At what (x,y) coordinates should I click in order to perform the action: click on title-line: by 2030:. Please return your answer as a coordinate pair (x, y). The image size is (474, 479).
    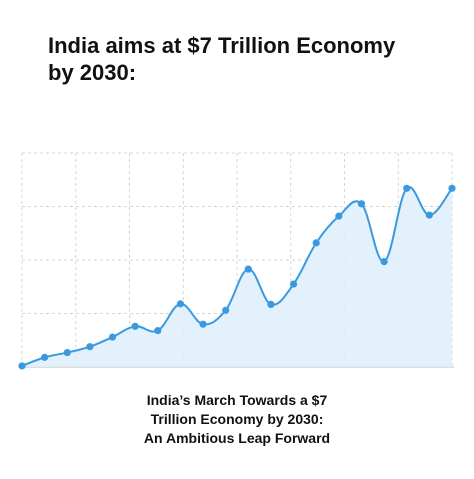
    Looking at the image, I should click on (92, 72).